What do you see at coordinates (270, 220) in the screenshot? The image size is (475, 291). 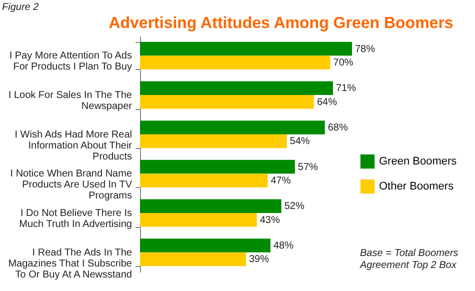 I see `data-label: 43%` at bounding box center [270, 220].